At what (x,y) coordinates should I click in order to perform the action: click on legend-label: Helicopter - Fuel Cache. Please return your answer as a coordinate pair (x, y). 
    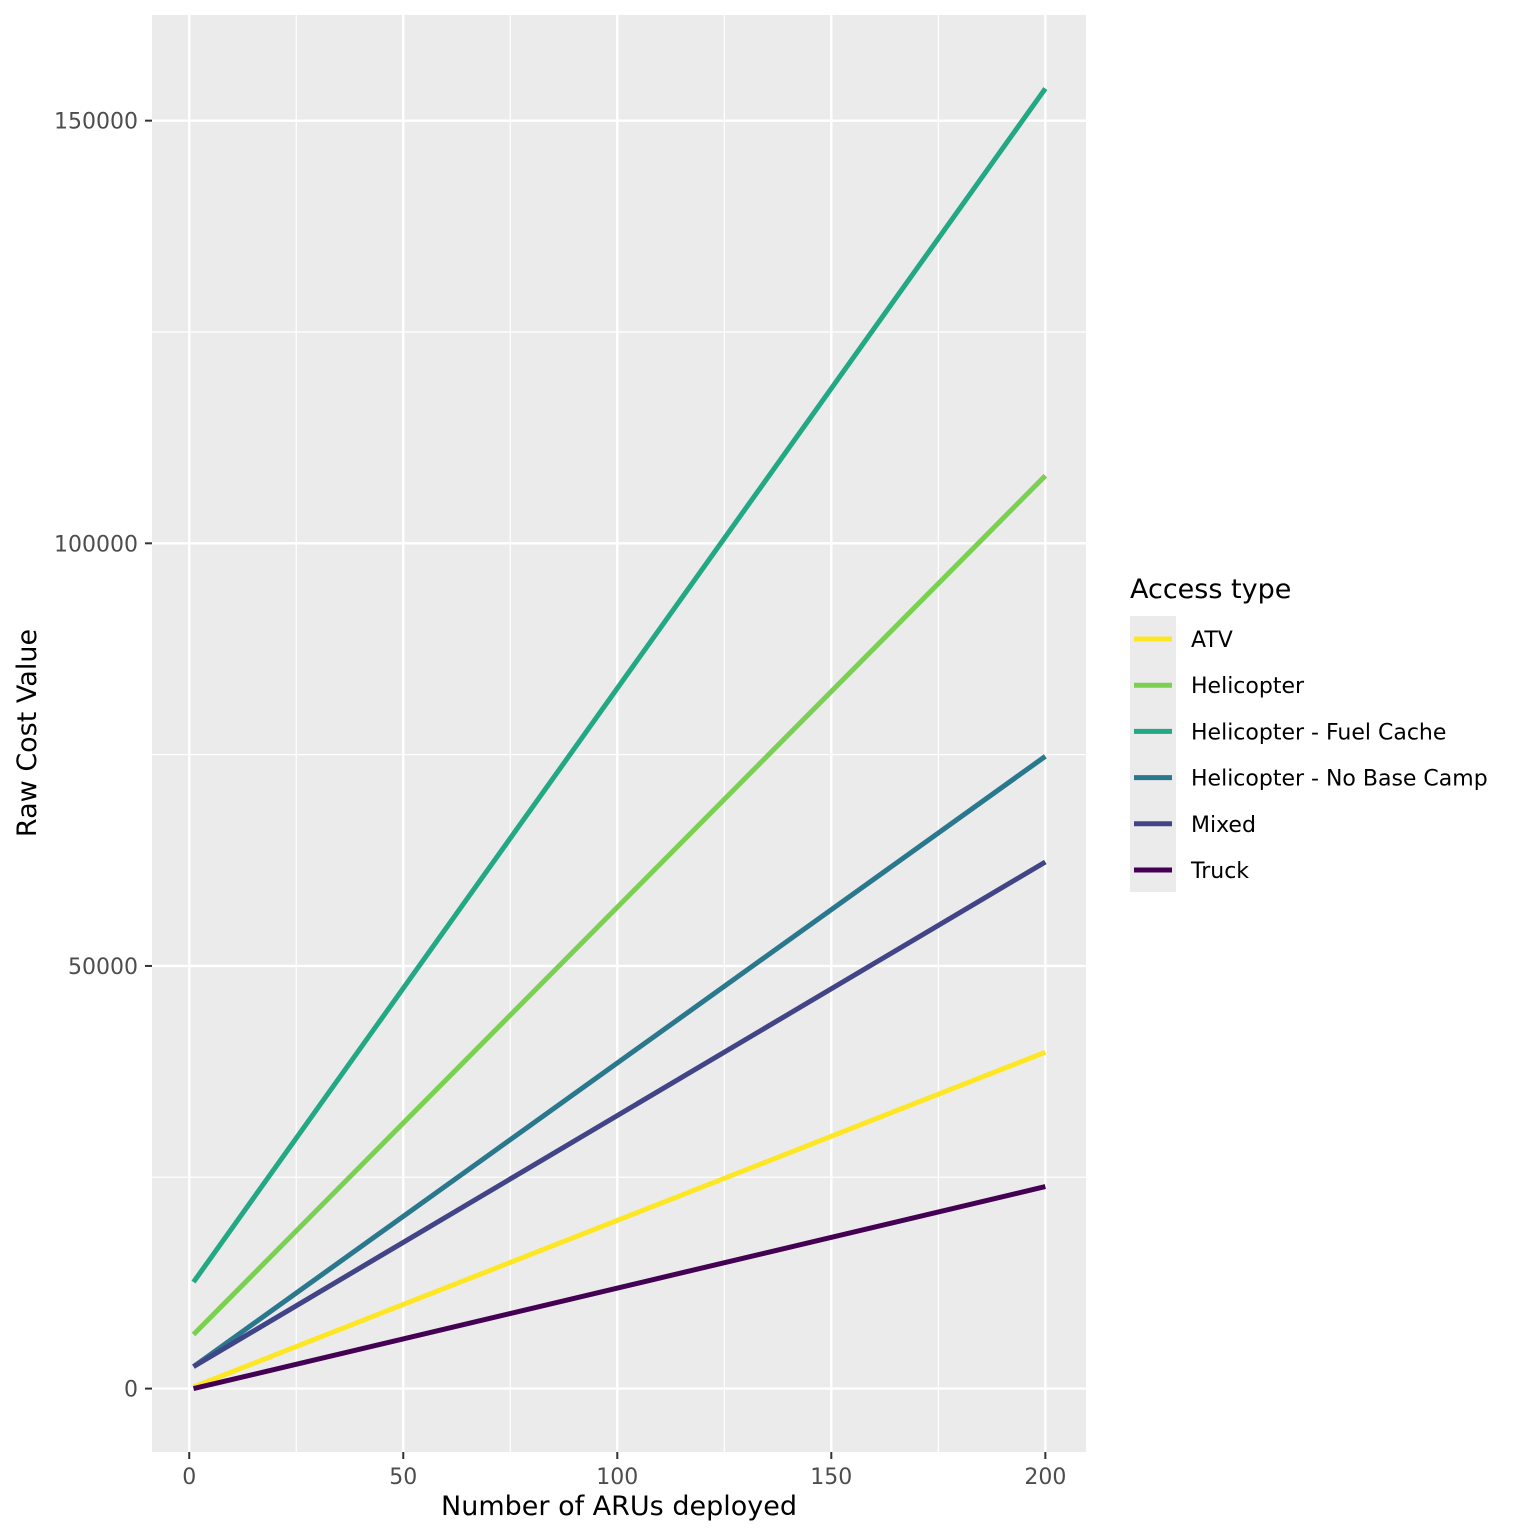
    Looking at the image, I should click on (1318, 732).